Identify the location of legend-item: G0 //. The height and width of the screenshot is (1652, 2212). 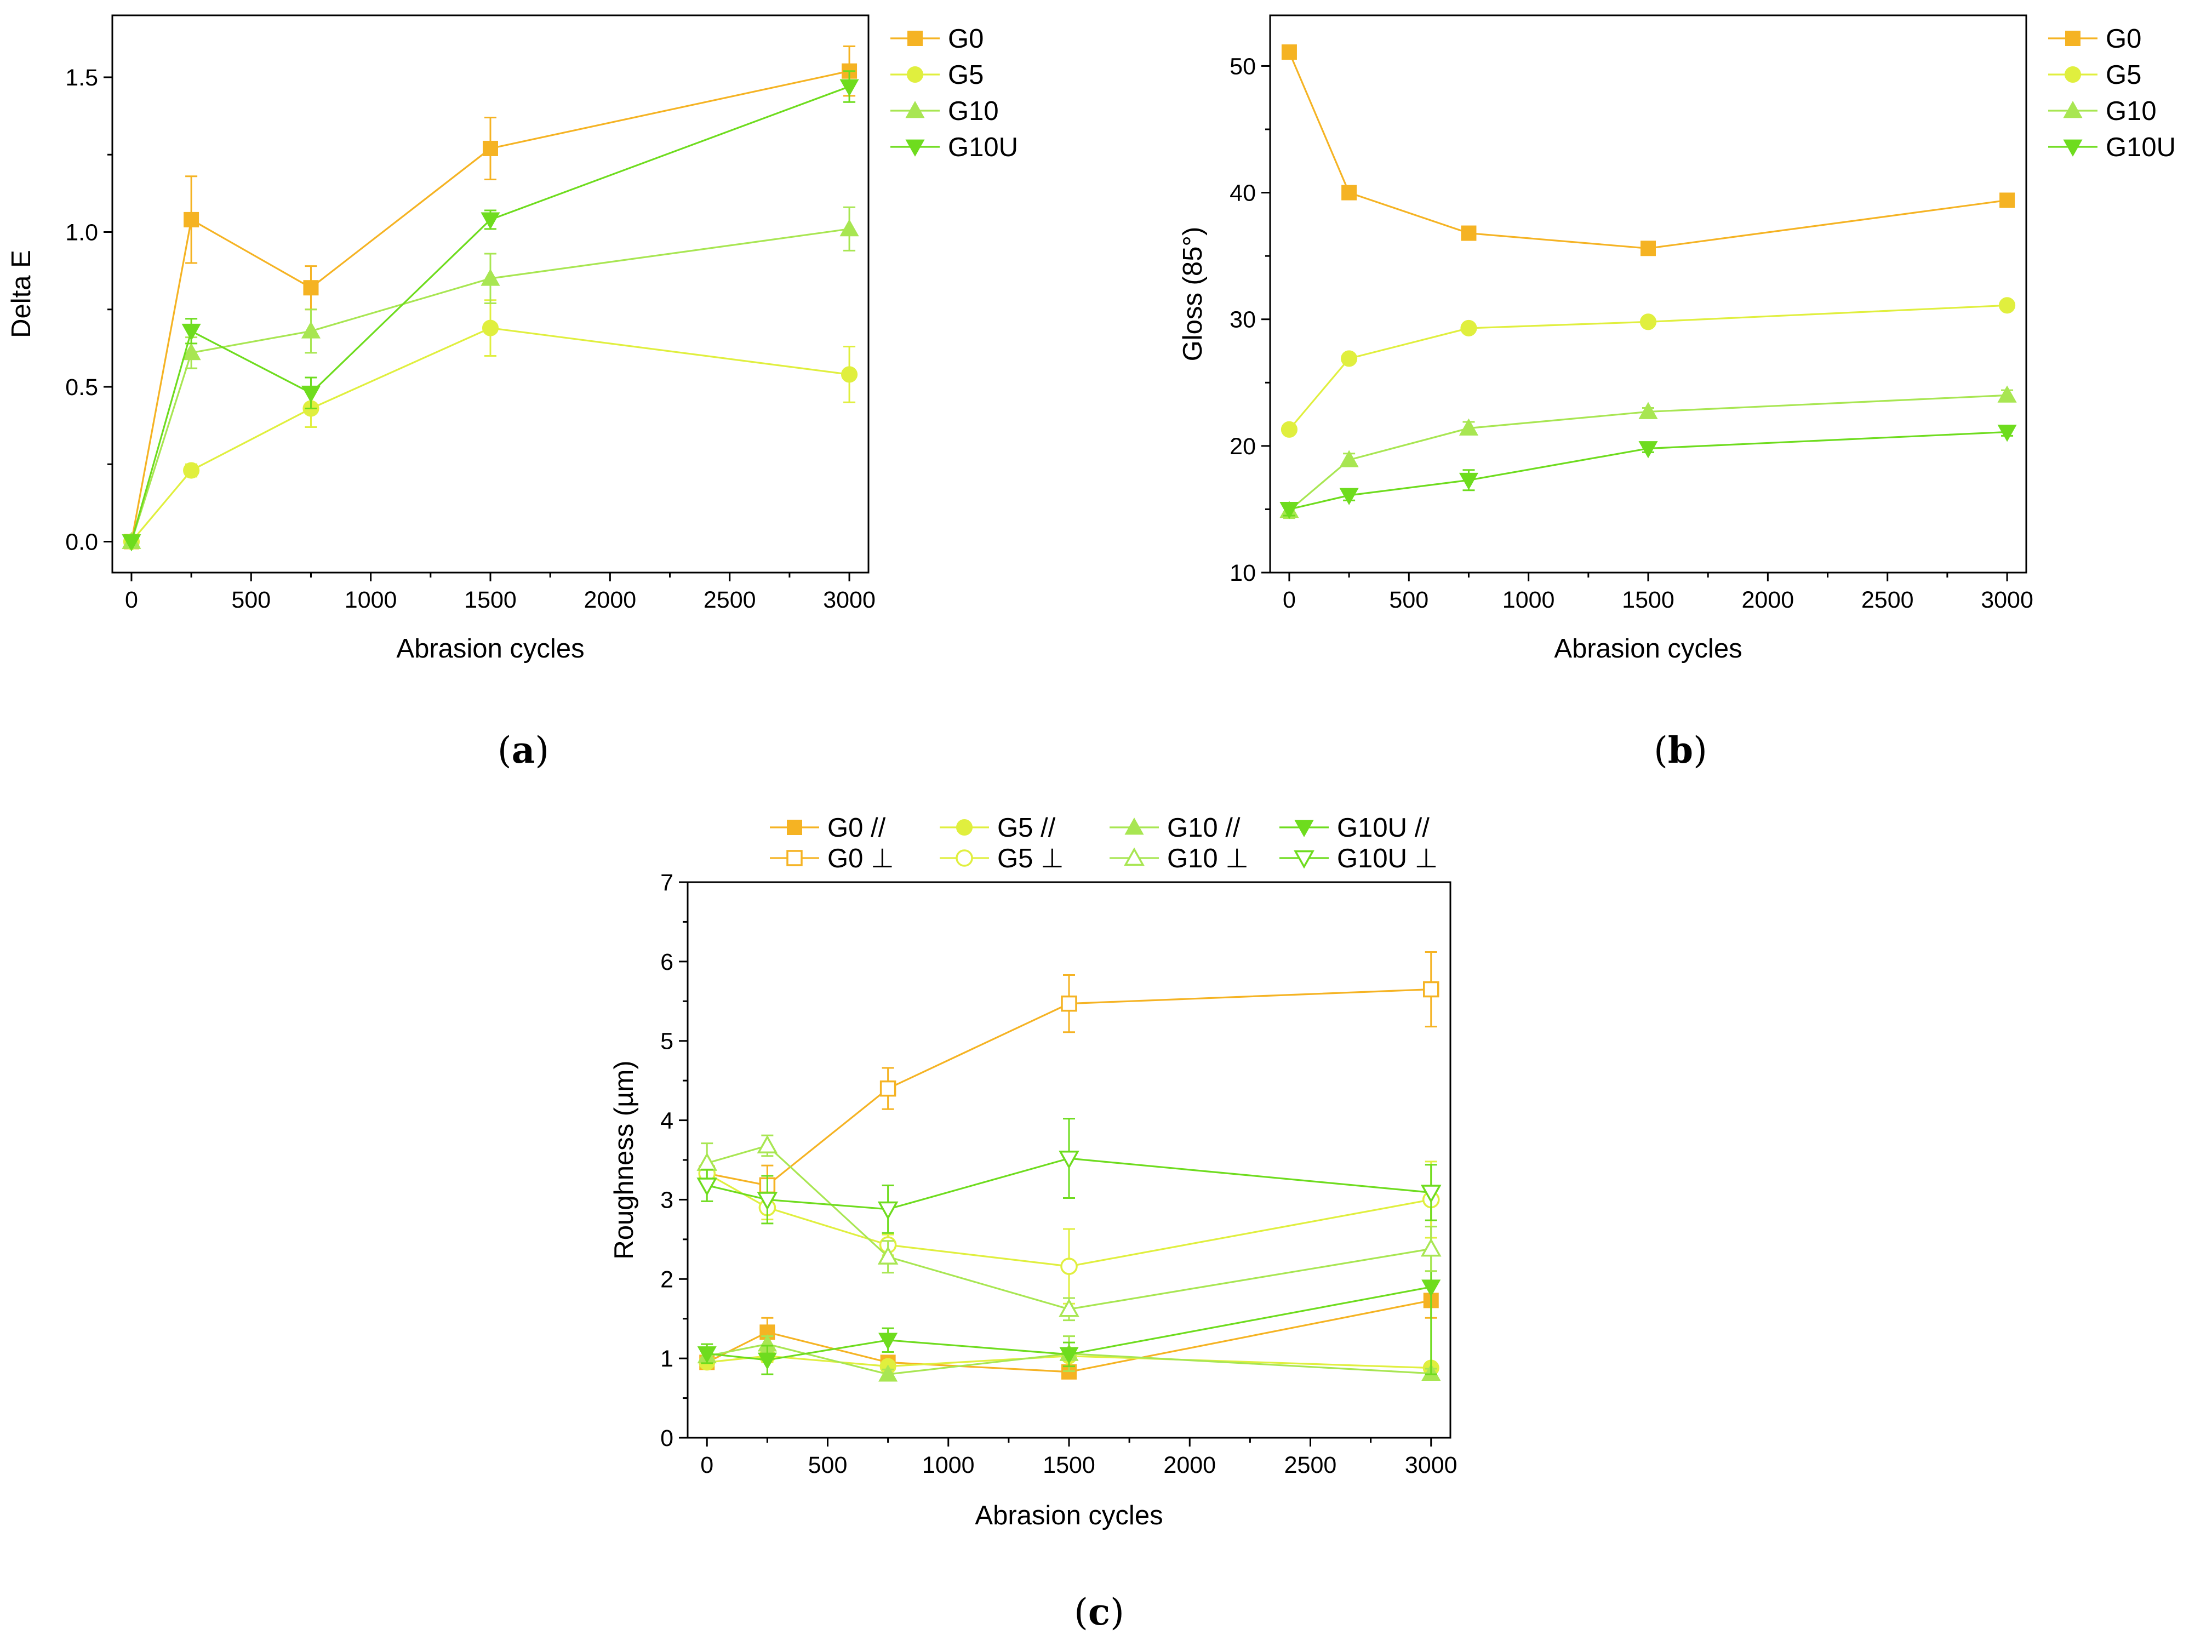
(828, 828).